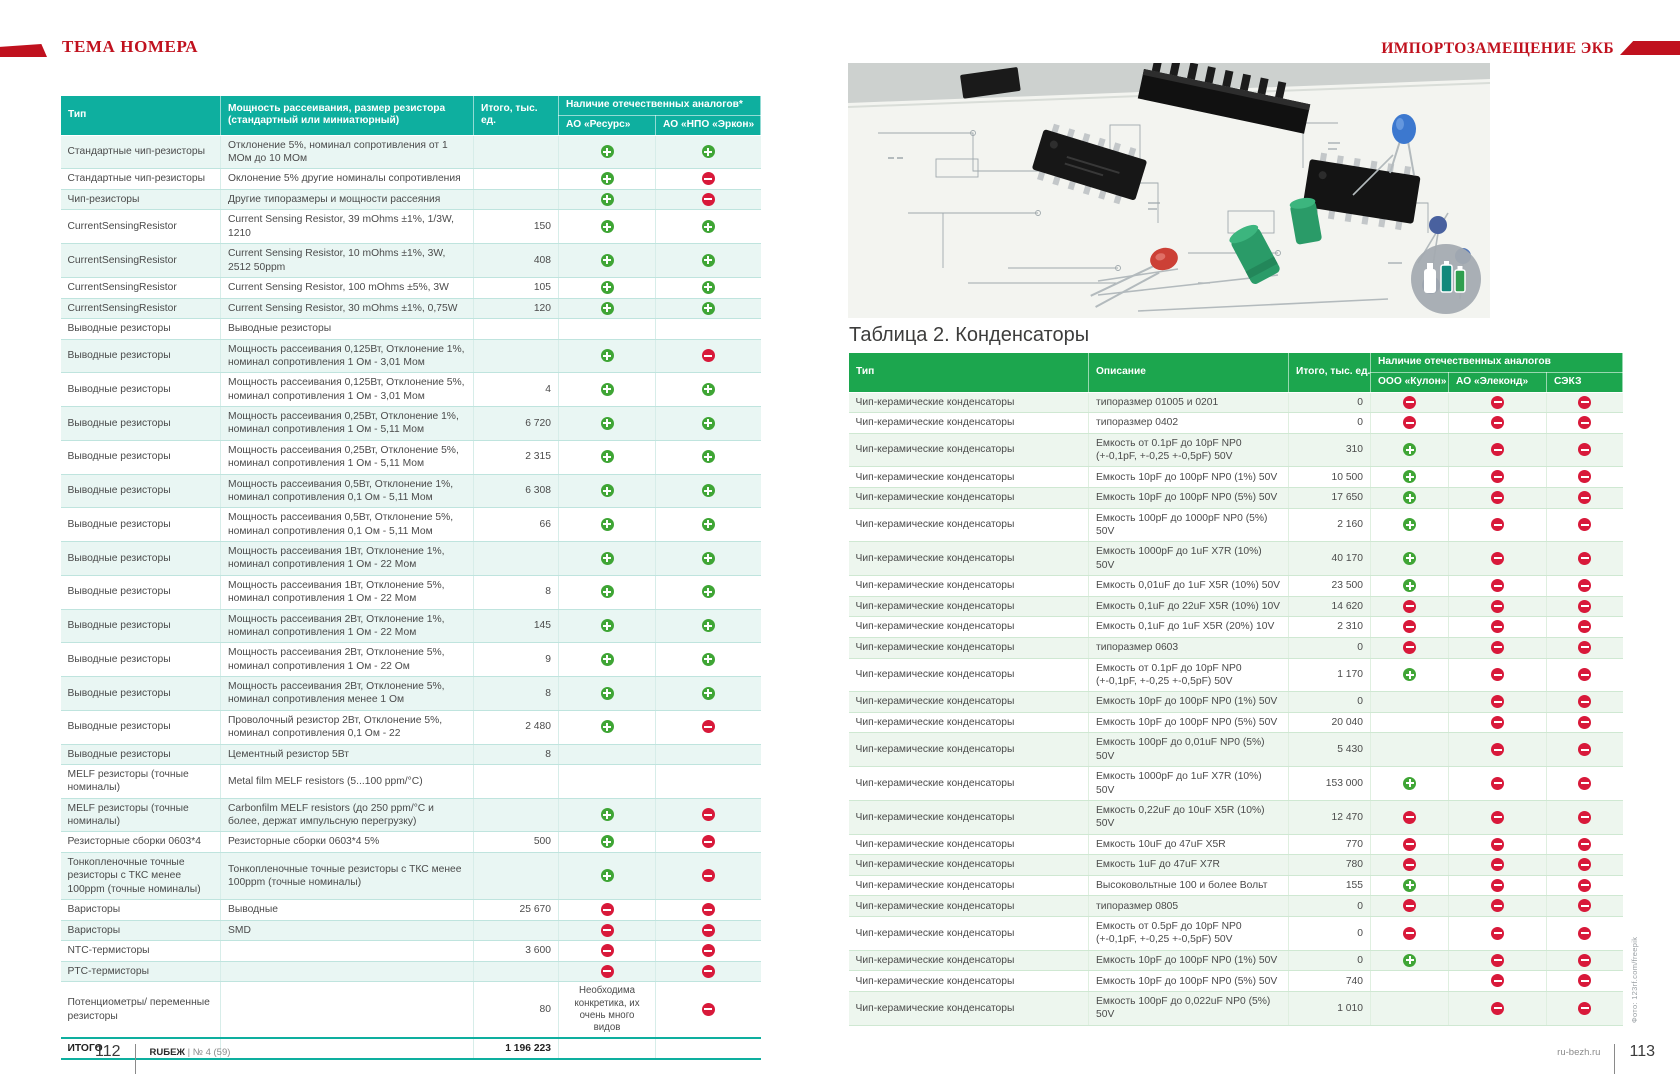 This screenshot has width=1680, height=1079. I want to click on col-header-kulon: ООО «Кулон», so click(1409, 382).